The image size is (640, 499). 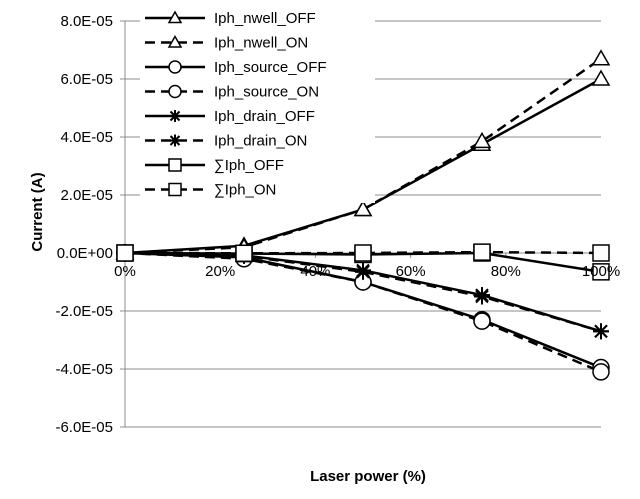 I want to click on legend-entry: Iph_source_OFF, so click(x=236, y=67).